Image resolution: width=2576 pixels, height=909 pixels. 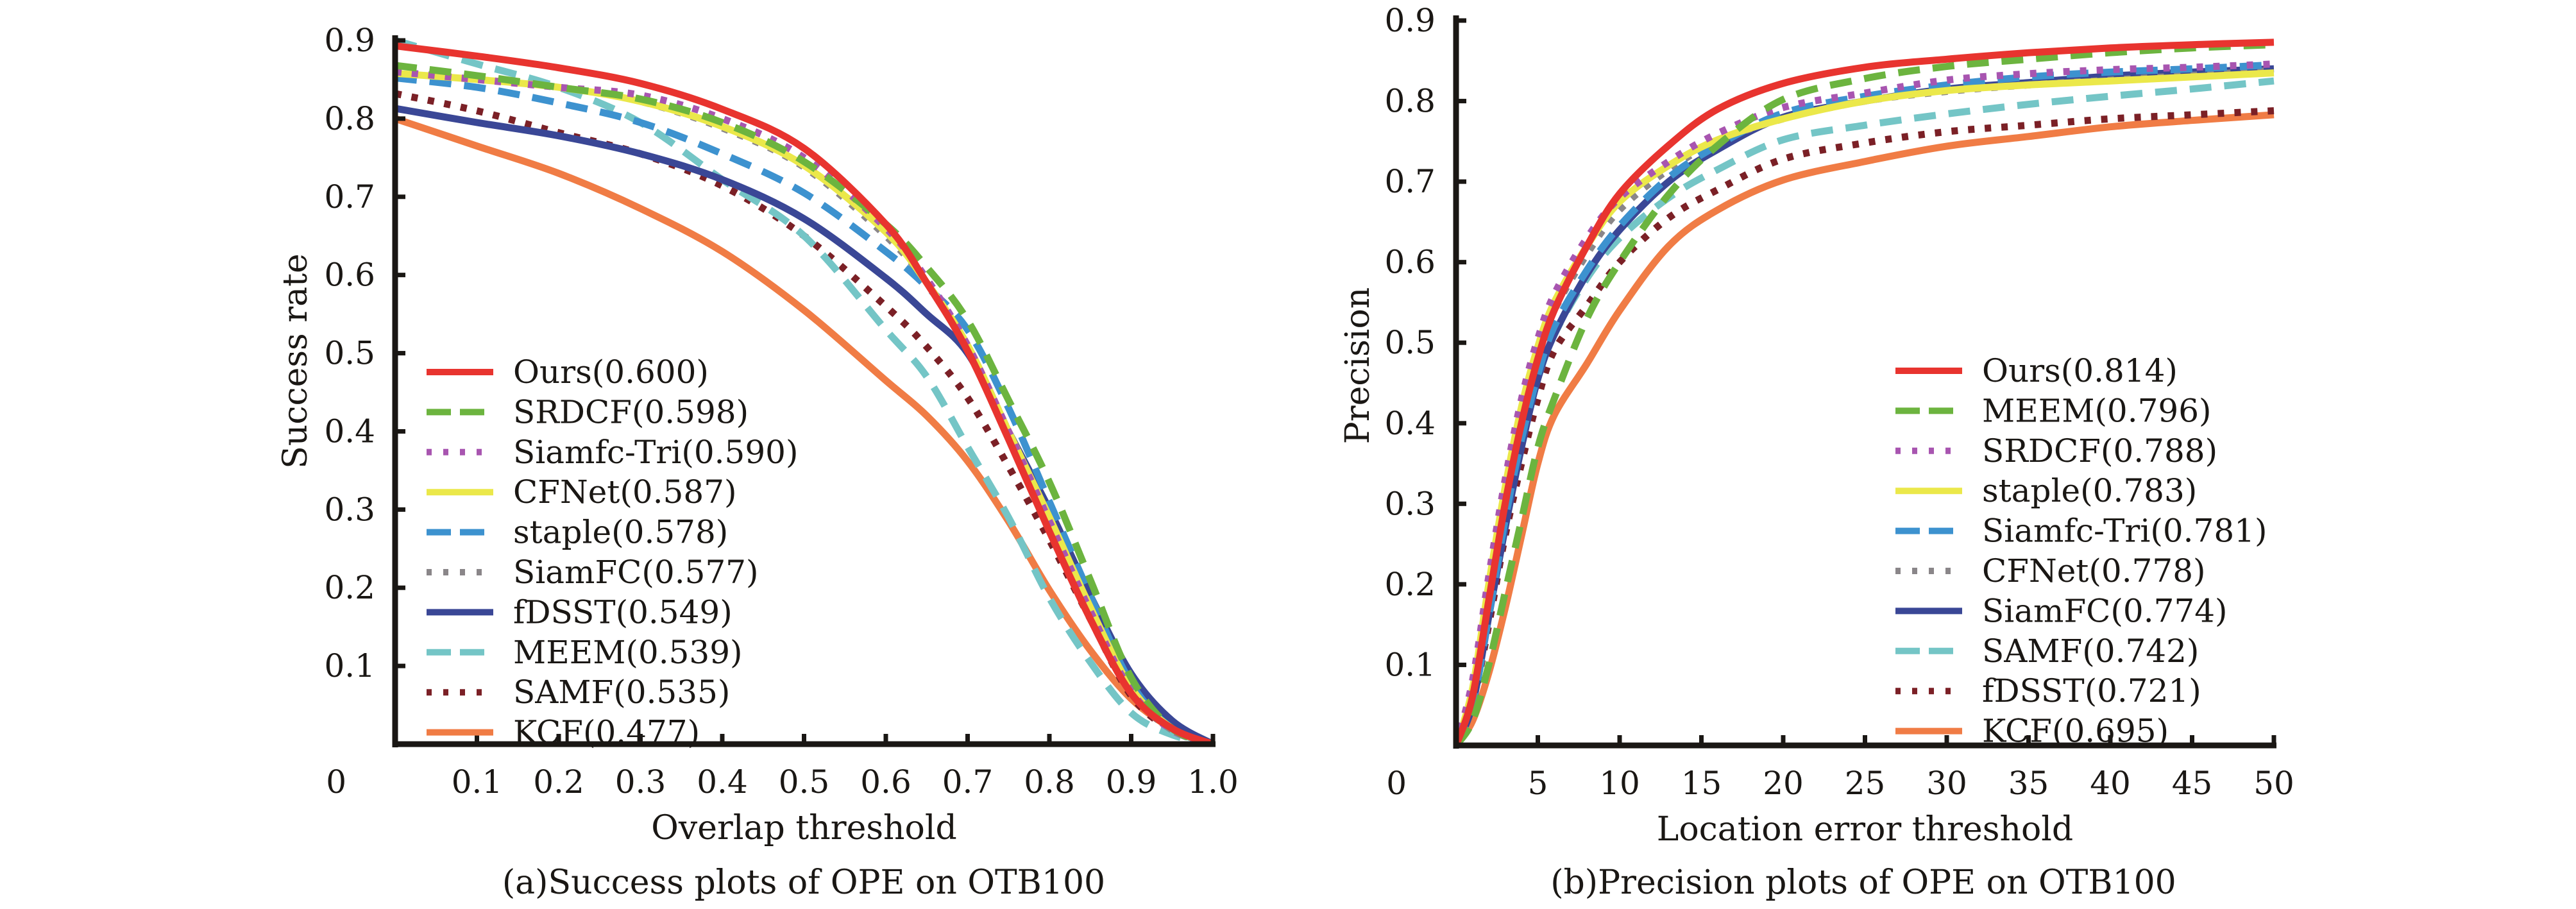 What do you see at coordinates (1865, 783) in the screenshot?
I see `x-tick-label: 25` at bounding box center [1865, 783].